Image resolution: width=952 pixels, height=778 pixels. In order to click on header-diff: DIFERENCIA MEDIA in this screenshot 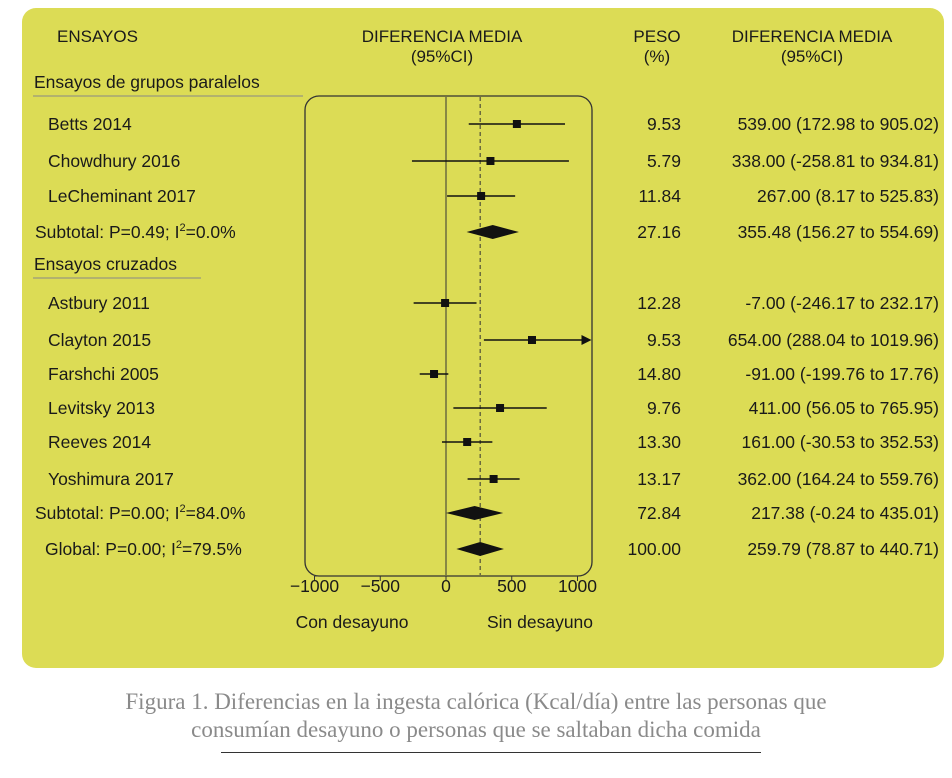, I will do `click(442, 36)`.